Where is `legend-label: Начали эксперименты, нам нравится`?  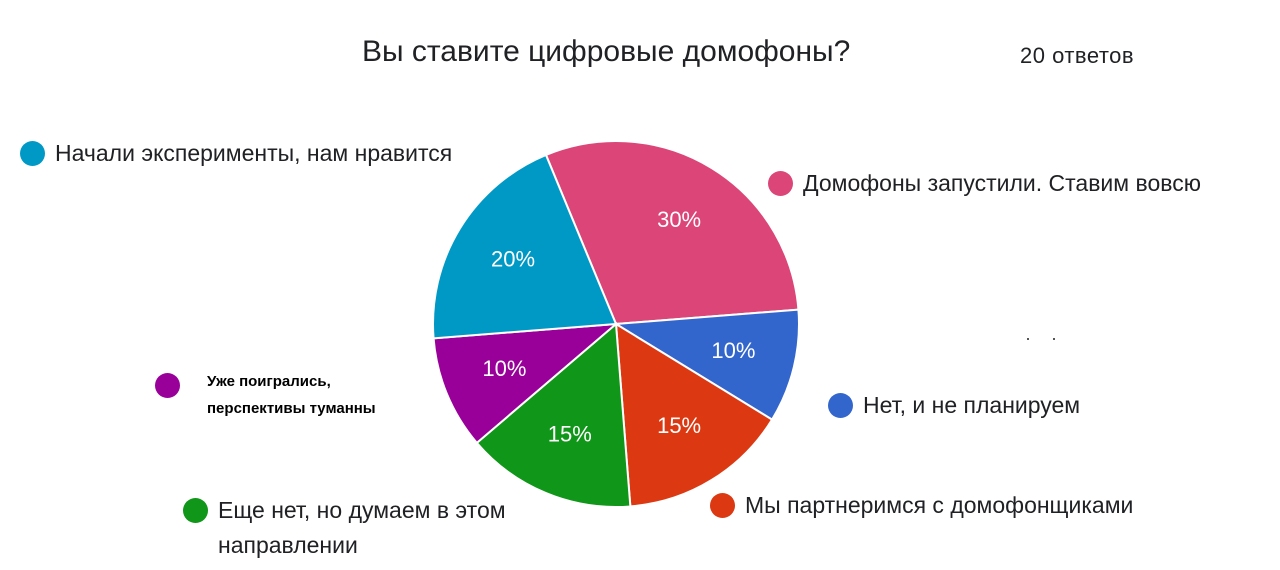
legend-label: Начали эксперименты, нам нравится is located at coordinates (254, 153).